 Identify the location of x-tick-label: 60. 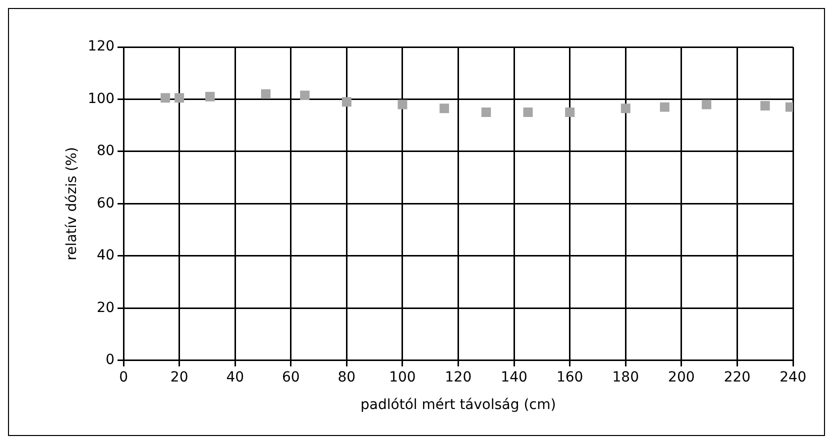
(291, 377).